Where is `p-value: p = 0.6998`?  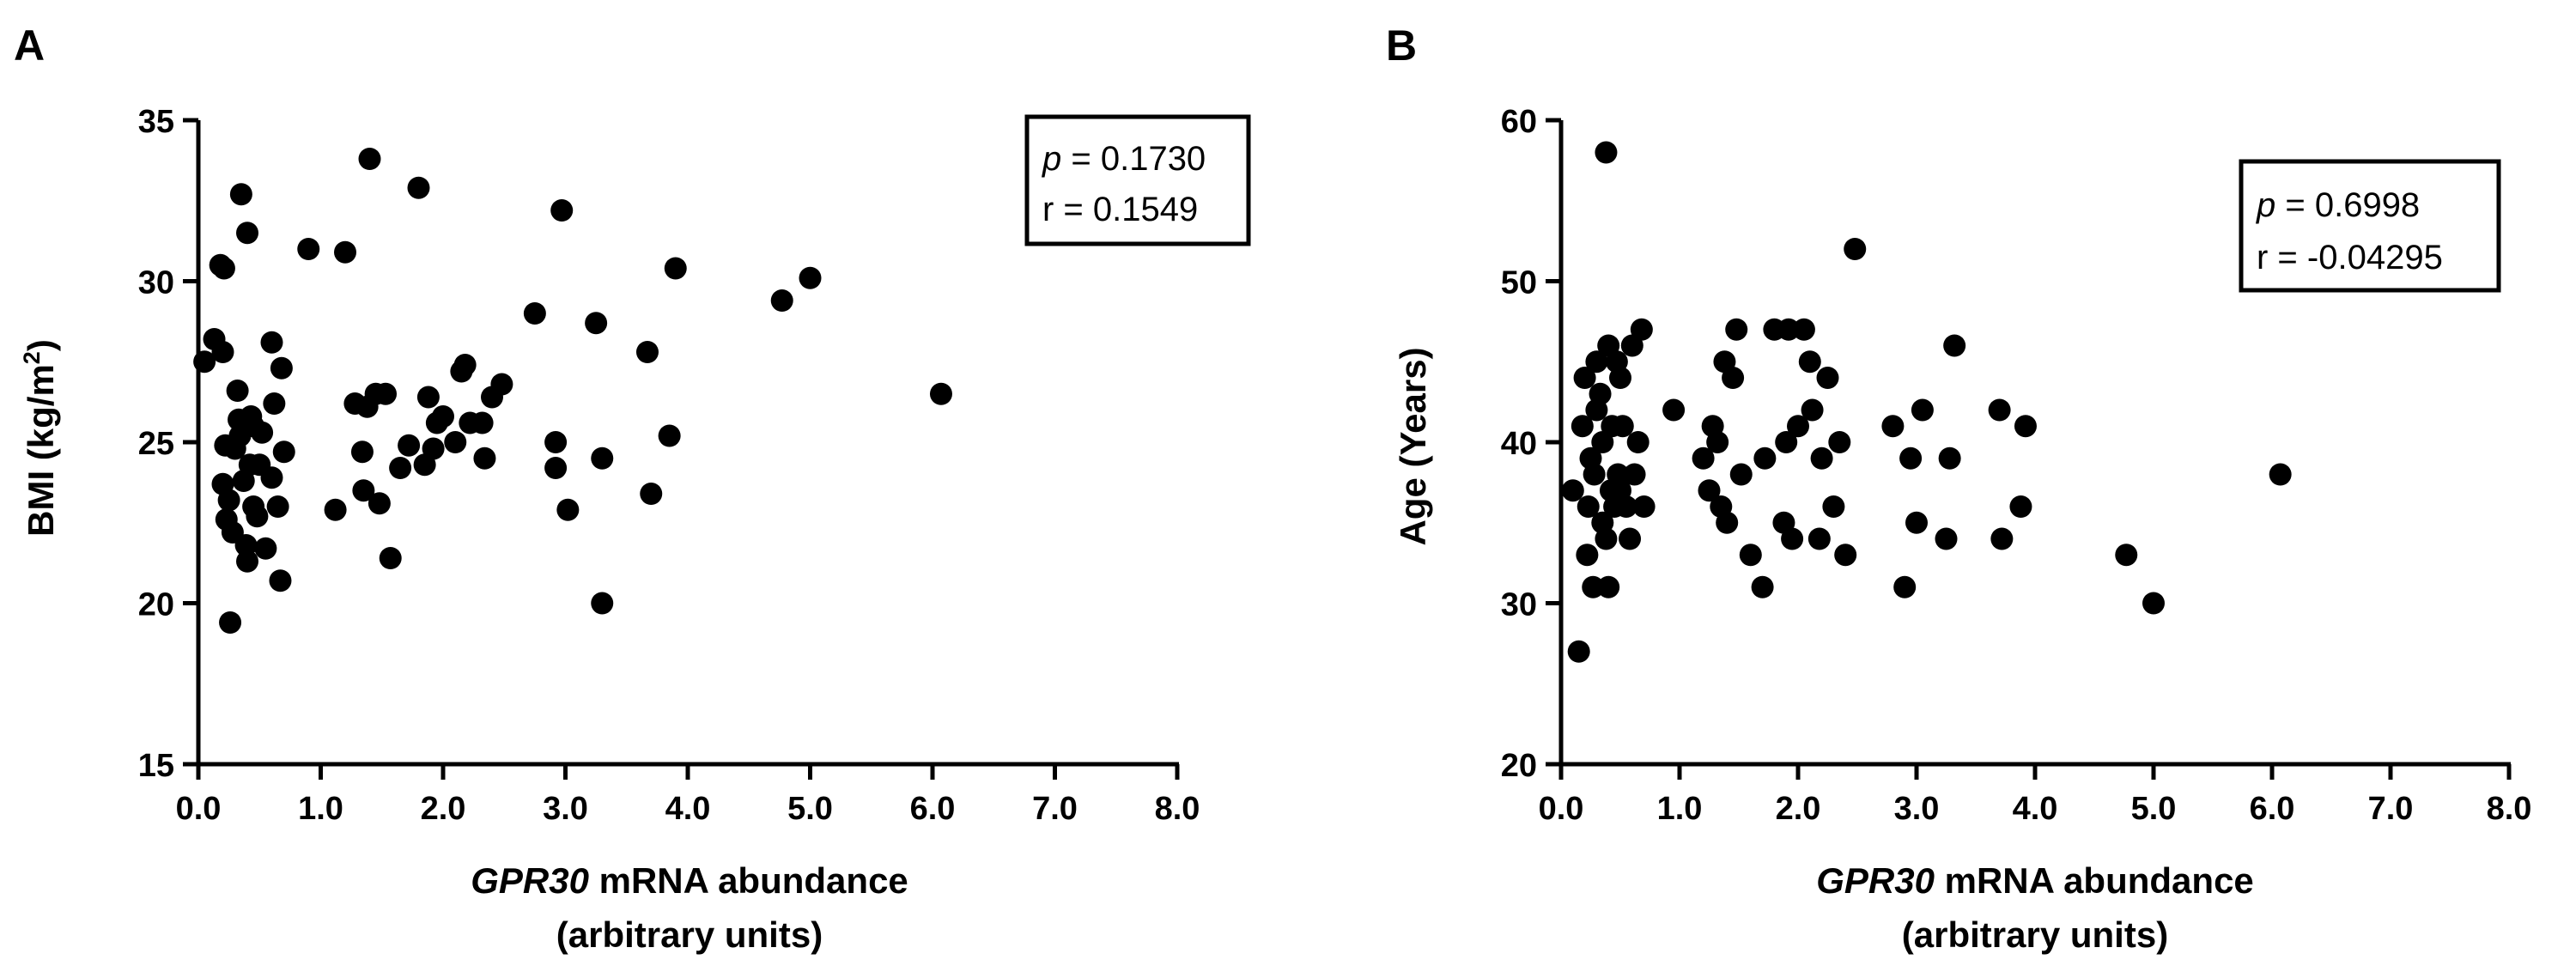 p-value: p = 0.6998 is located at coordinates (2338, 205).